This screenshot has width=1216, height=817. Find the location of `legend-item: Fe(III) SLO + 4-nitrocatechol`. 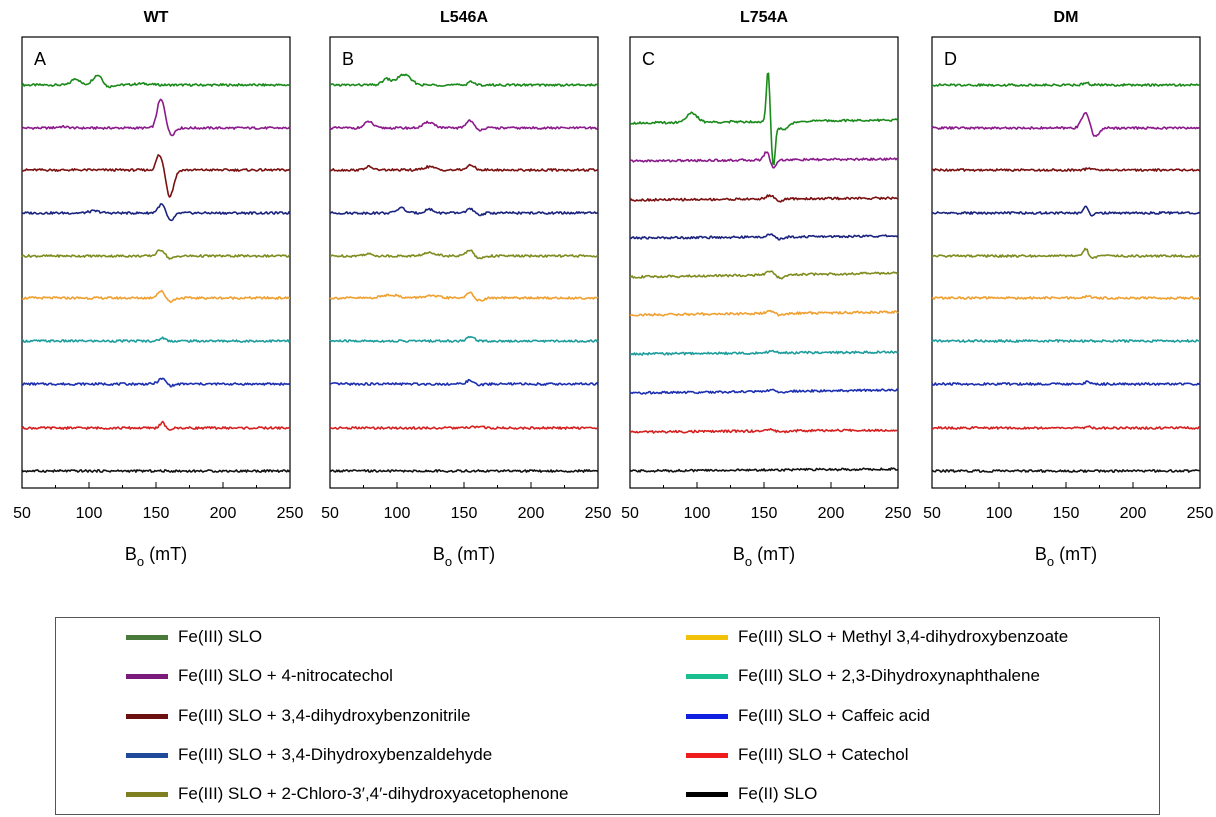

legend-item: Fe(III) SLO + 4-nitrocatechol is located at coordinates (259, 676).